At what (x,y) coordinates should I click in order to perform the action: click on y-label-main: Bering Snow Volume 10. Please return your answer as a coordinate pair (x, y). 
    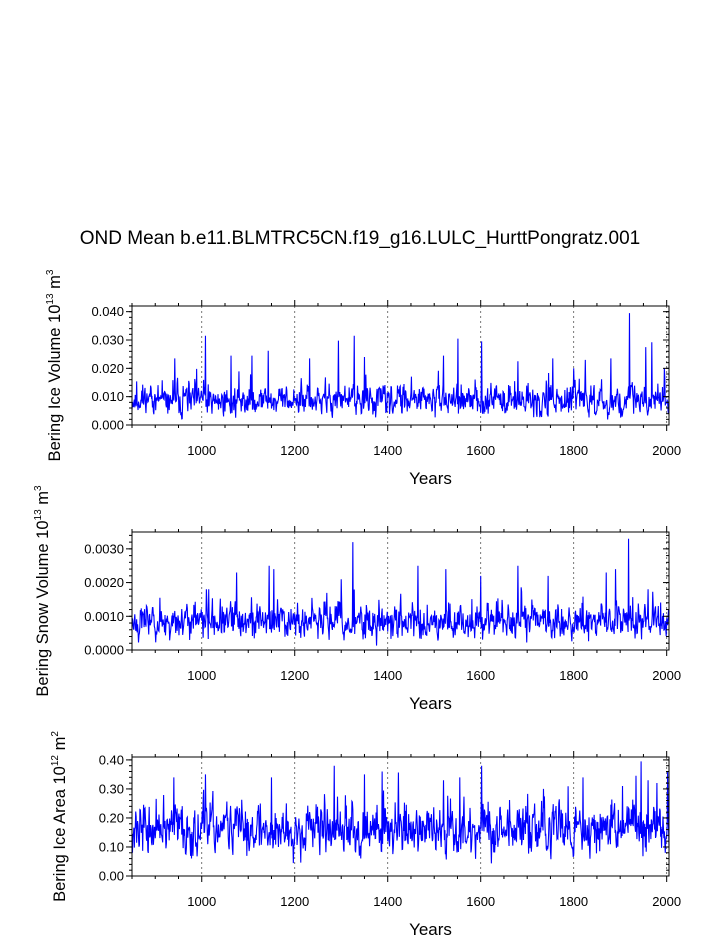
    Looking at the image, I should click on (43, 608).